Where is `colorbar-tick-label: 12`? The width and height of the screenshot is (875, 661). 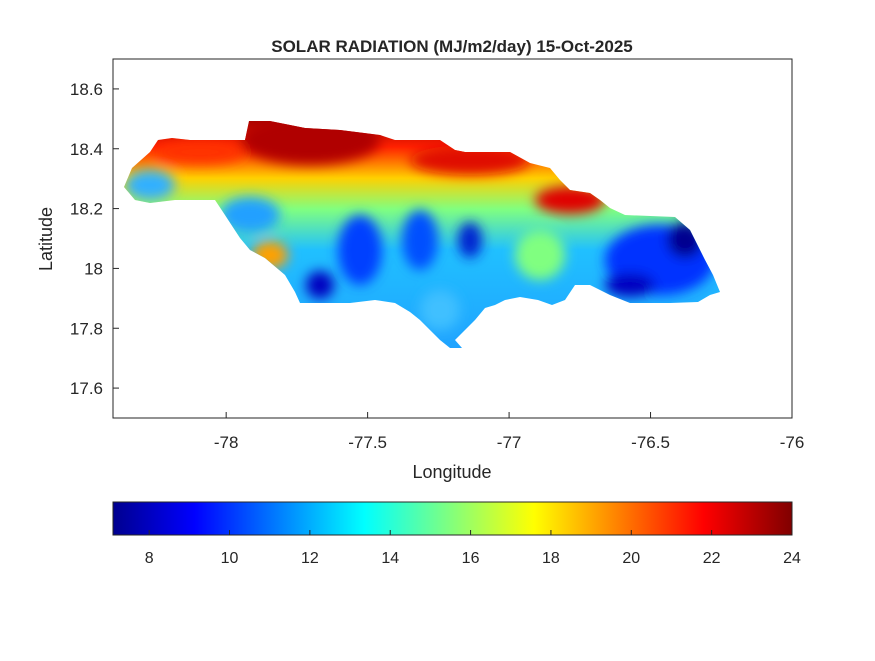
colorbar-tick-label: 12 is located at coordinates (310, 558).